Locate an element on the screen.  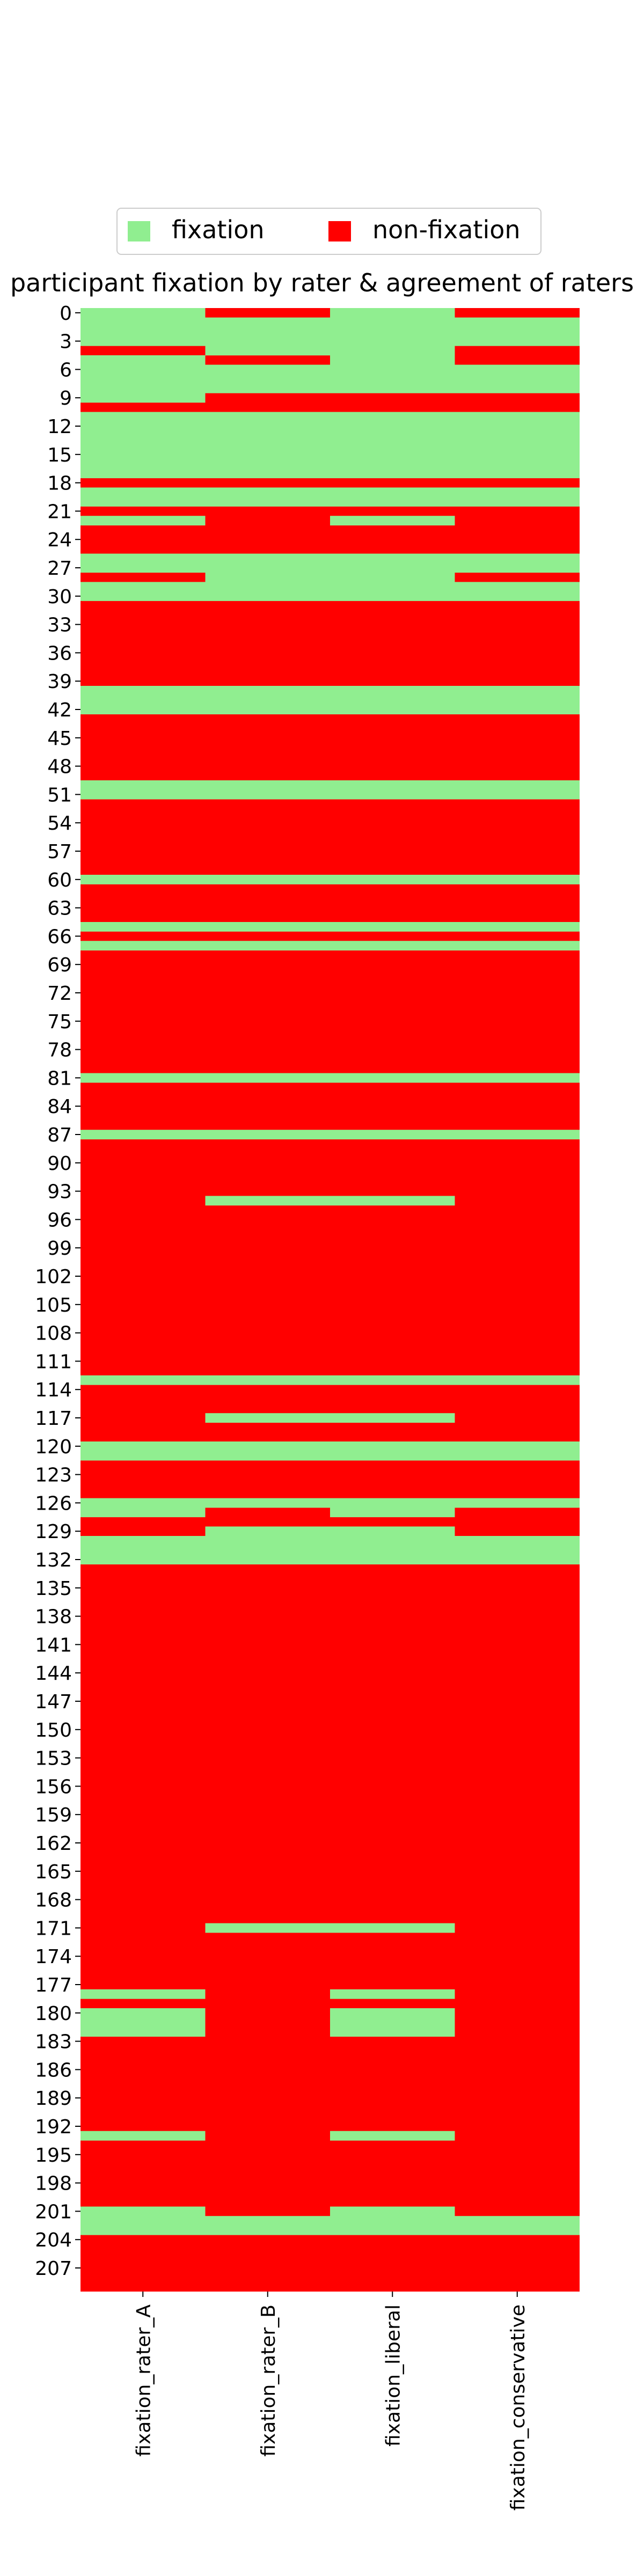
y-tick-label: 126 is located at coordinates (53, 1503).